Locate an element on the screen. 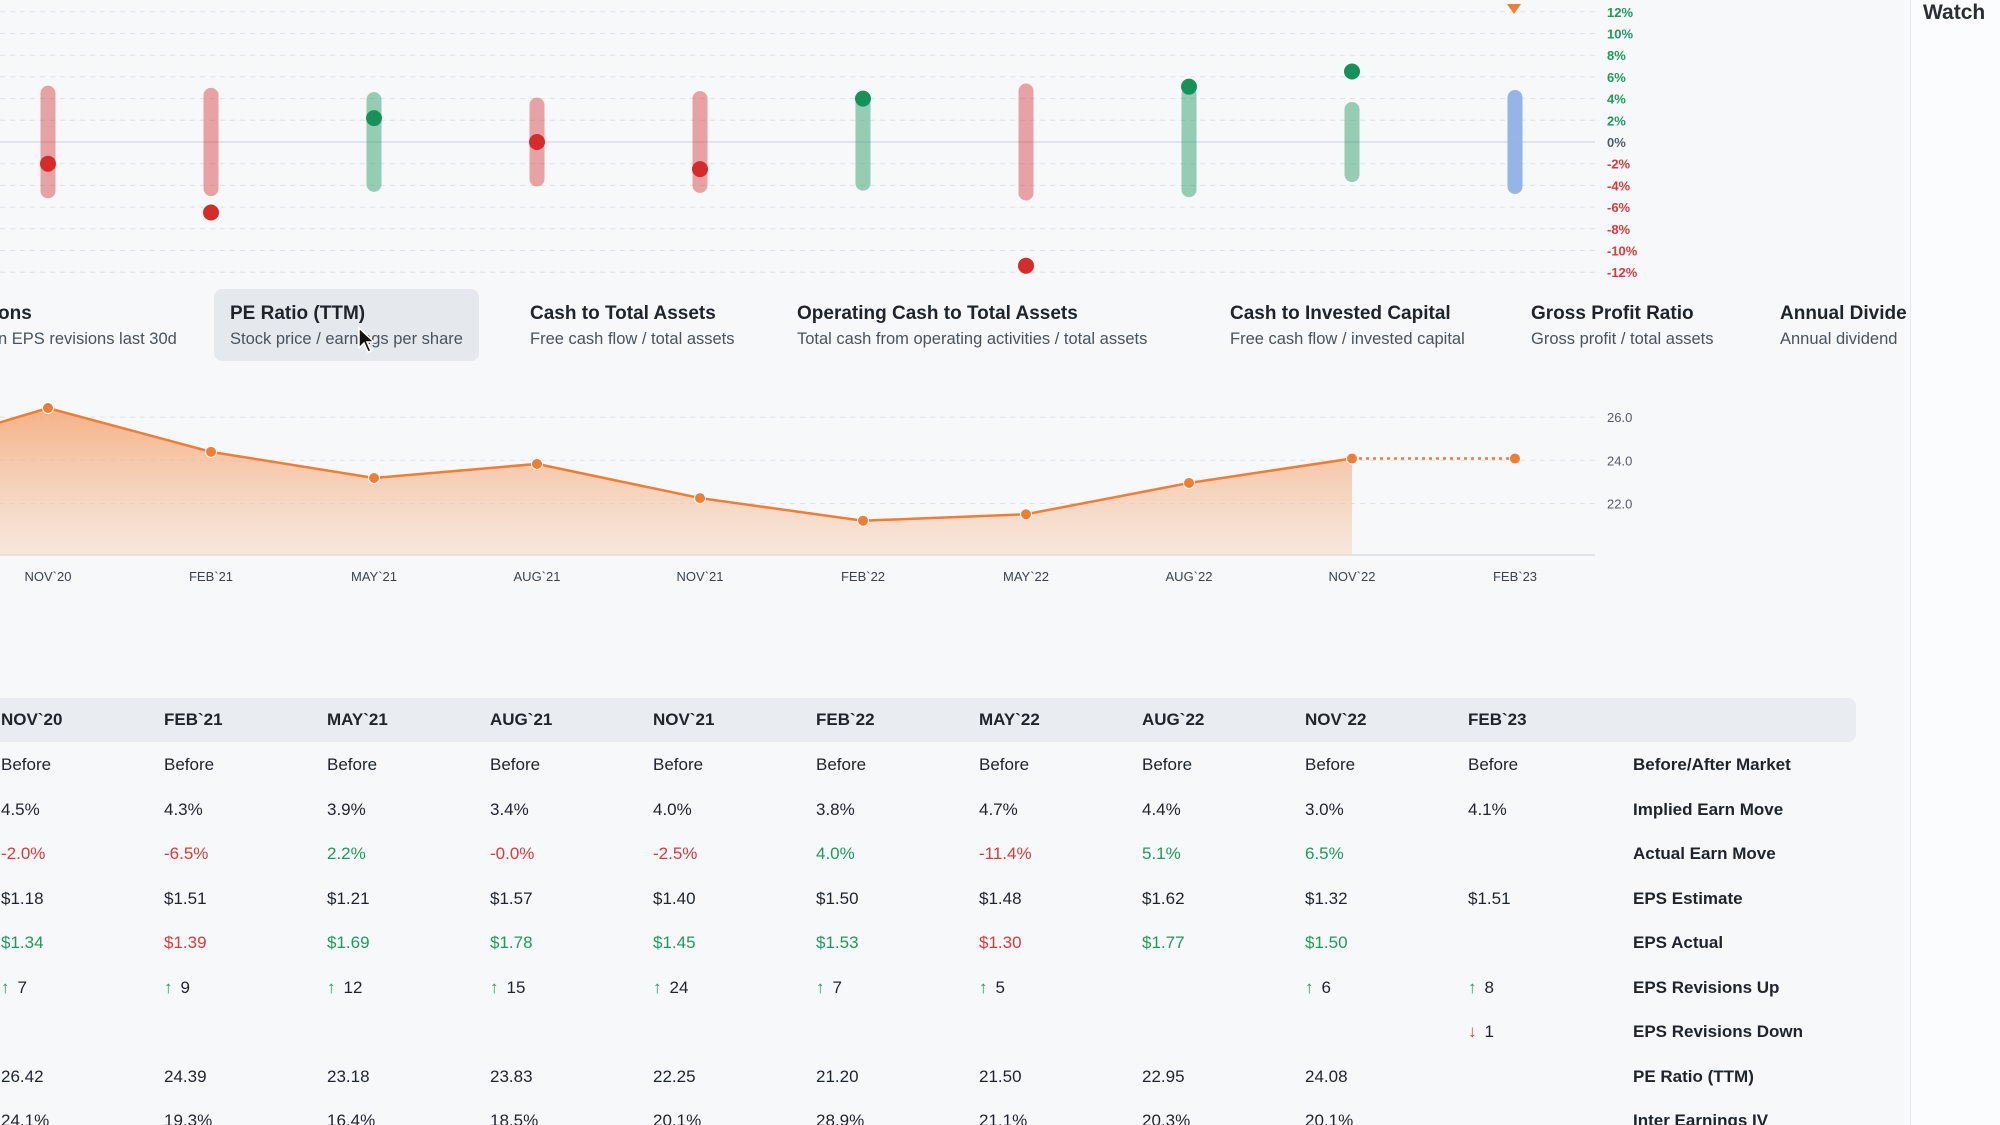 Image resolution: width=2000 pixels, height=1125 pixels. metric-tab-desc: n EPS revisions last 30d is located at coordinates (88, 339).